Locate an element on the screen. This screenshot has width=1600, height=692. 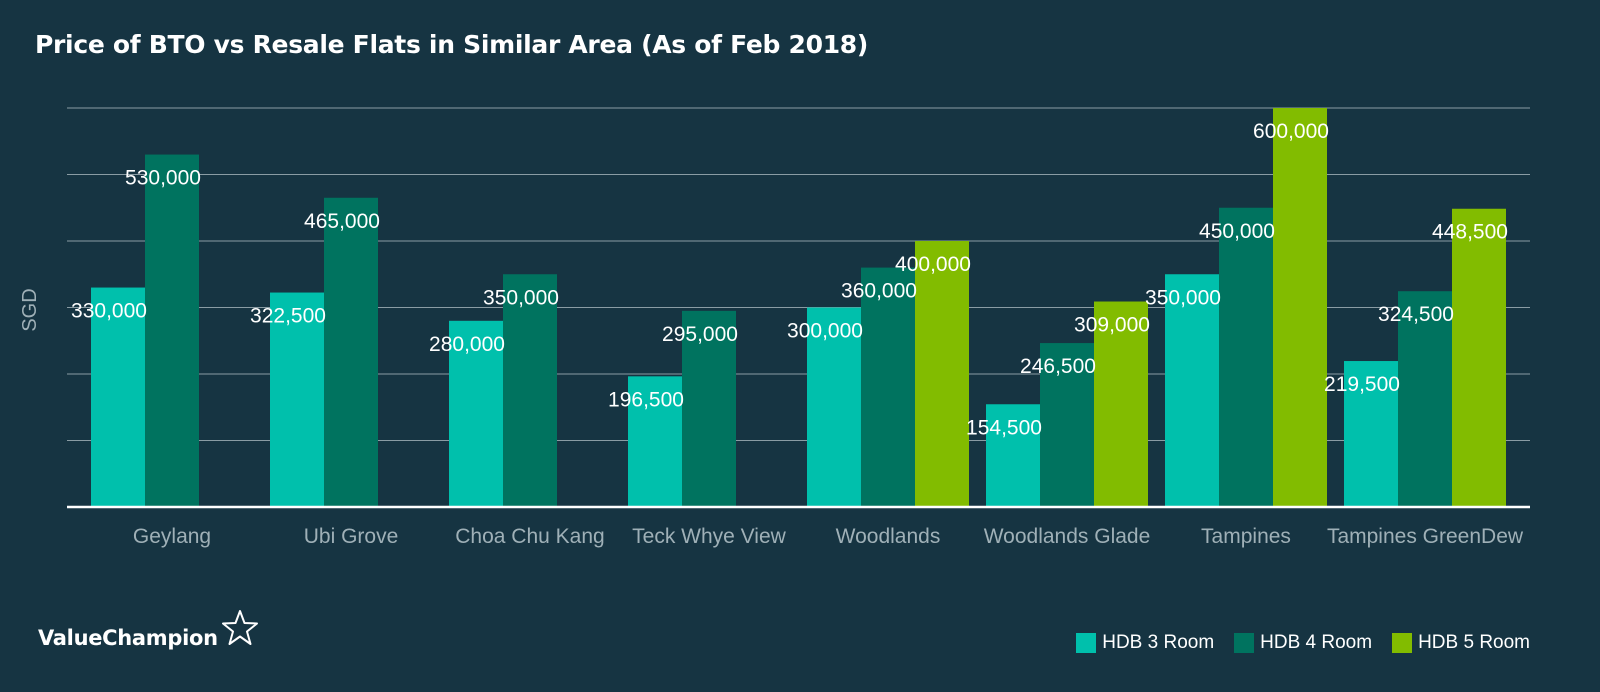
data-label: 154,500 is located at coordinates (1004, 427).